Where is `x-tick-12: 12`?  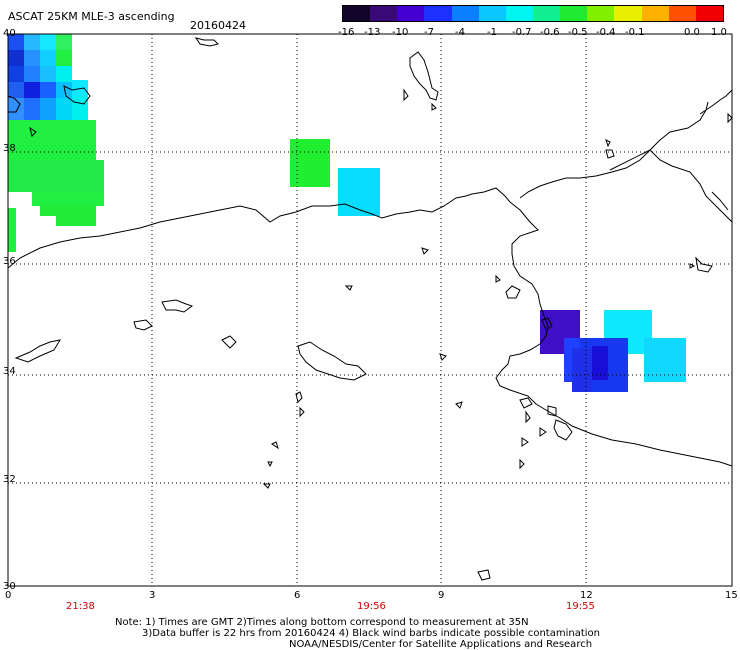
x-tick-12: 12 is located at coordinates (586, 595).